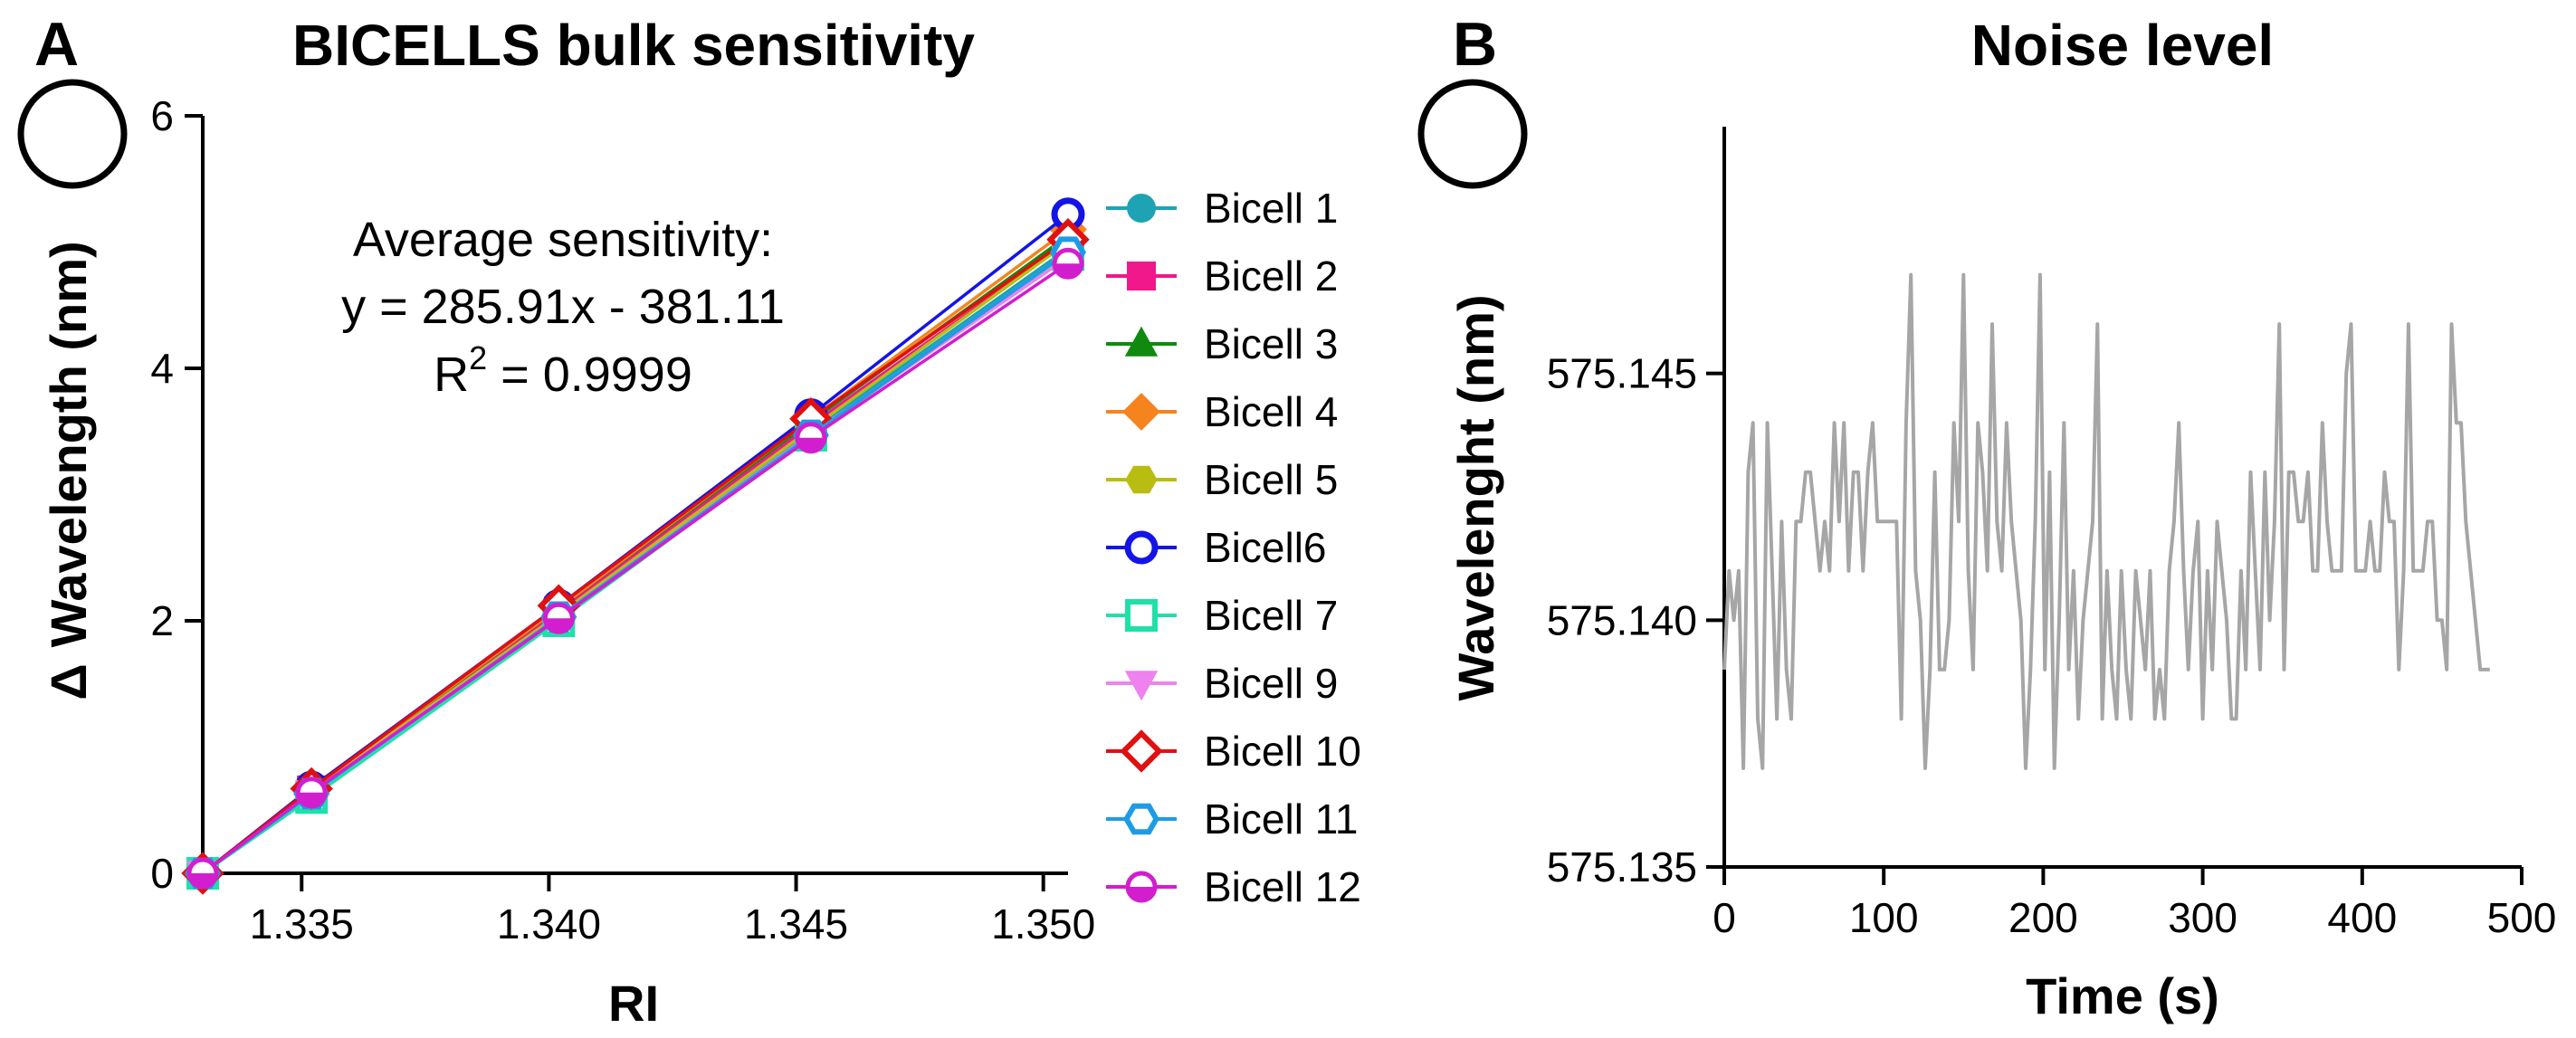  What do you see at coordinates (563, 240) in the screenshot?
I see `annotation-line-1: Average sensitivity:` at bounding box center [563, 240].